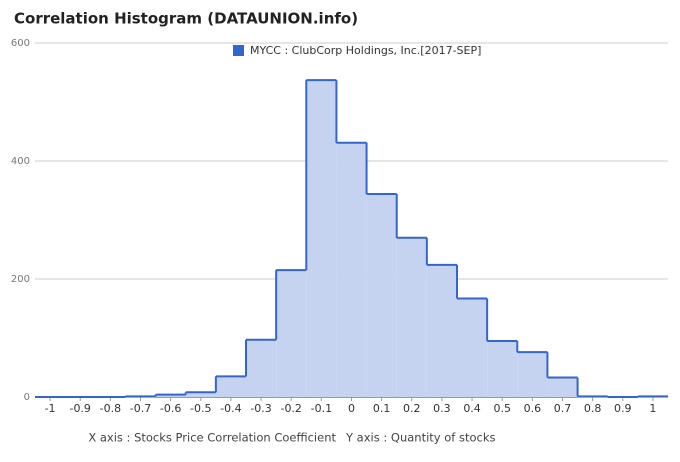  Describe the element at coordinates (110, 408) in the screenshot. I see `x-tick-label: -0.8` at that location.